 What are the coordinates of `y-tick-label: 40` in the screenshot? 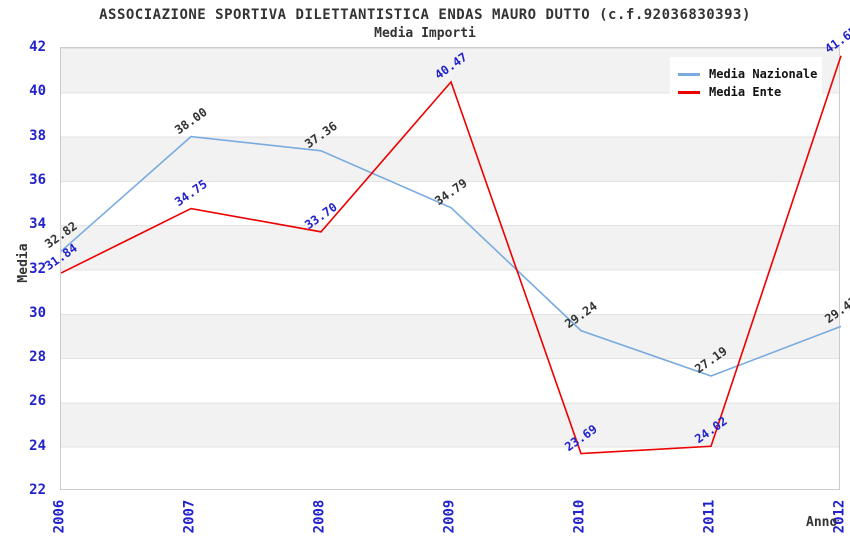 It's located at (37, 91).